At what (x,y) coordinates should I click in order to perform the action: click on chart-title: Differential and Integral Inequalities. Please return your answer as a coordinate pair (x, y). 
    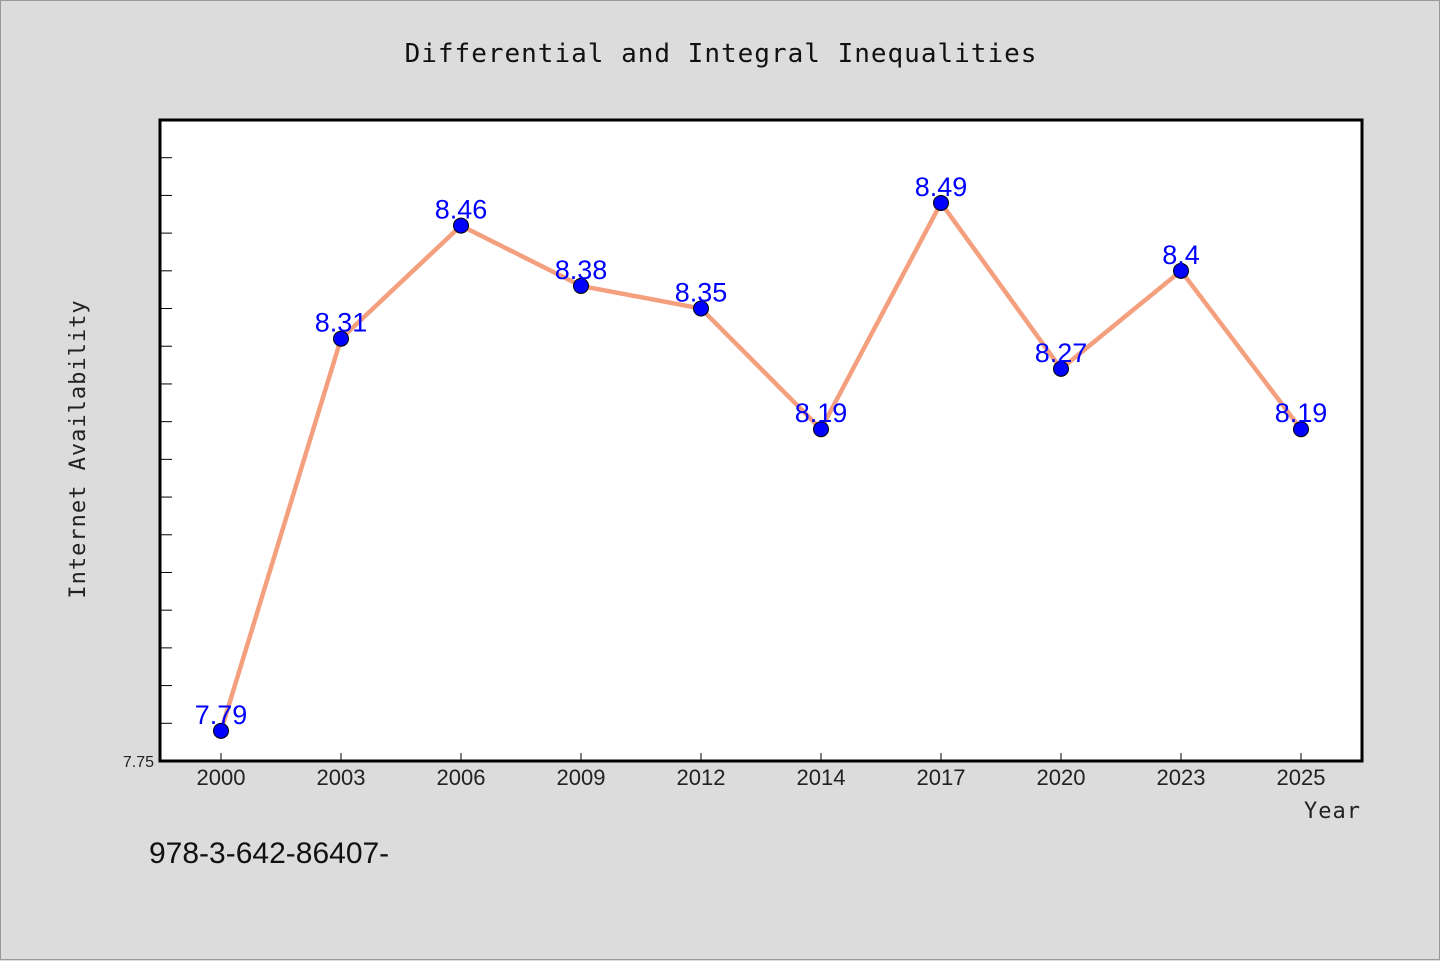
    Looking at the image, I should click on (721, 54).